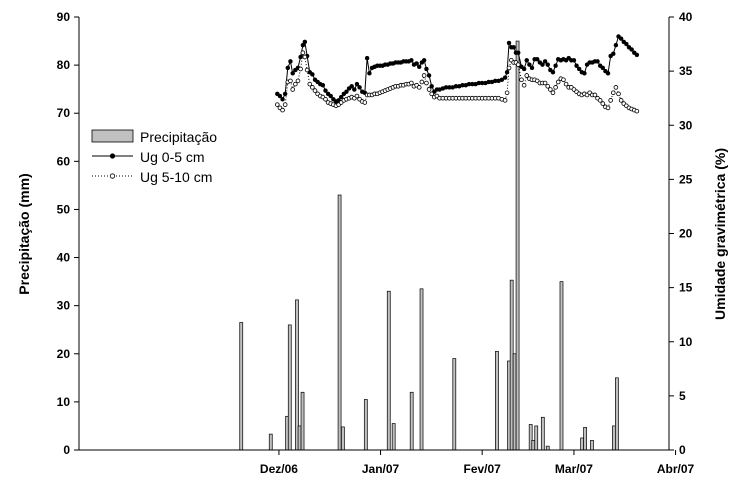  What do you see at coordinates (178, 137) in the screenshot?
I see `legend-label-0: Precipitação` at bounding box center [178, 137].